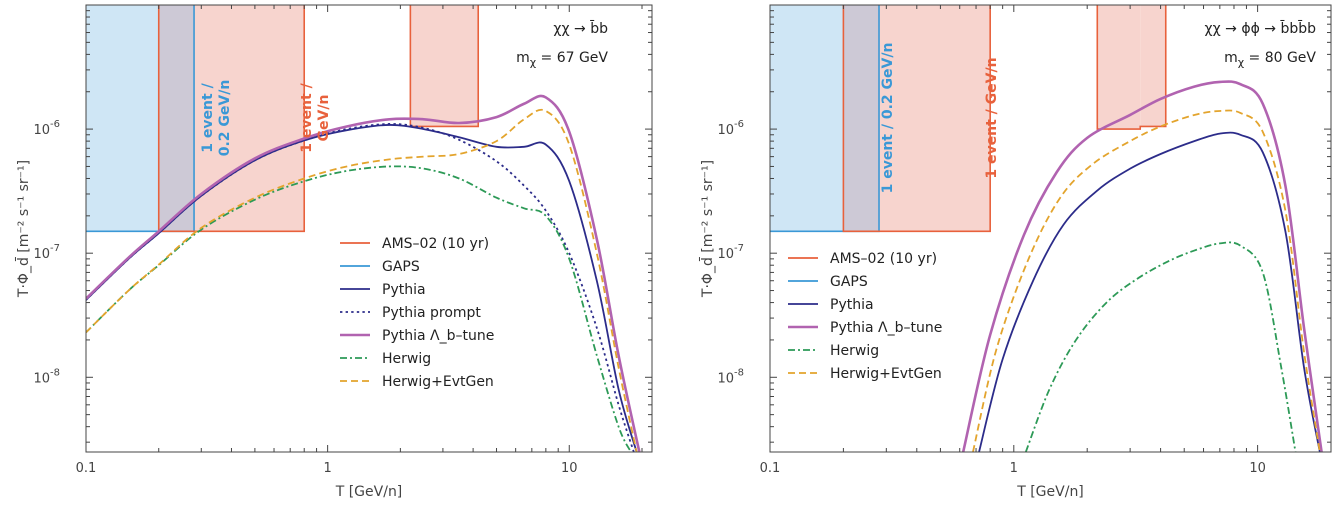 Image resolution: width=1343 pixels, height=506 pixels. I want to click on legend-entry: Pythia prompt, so click(431, 313).